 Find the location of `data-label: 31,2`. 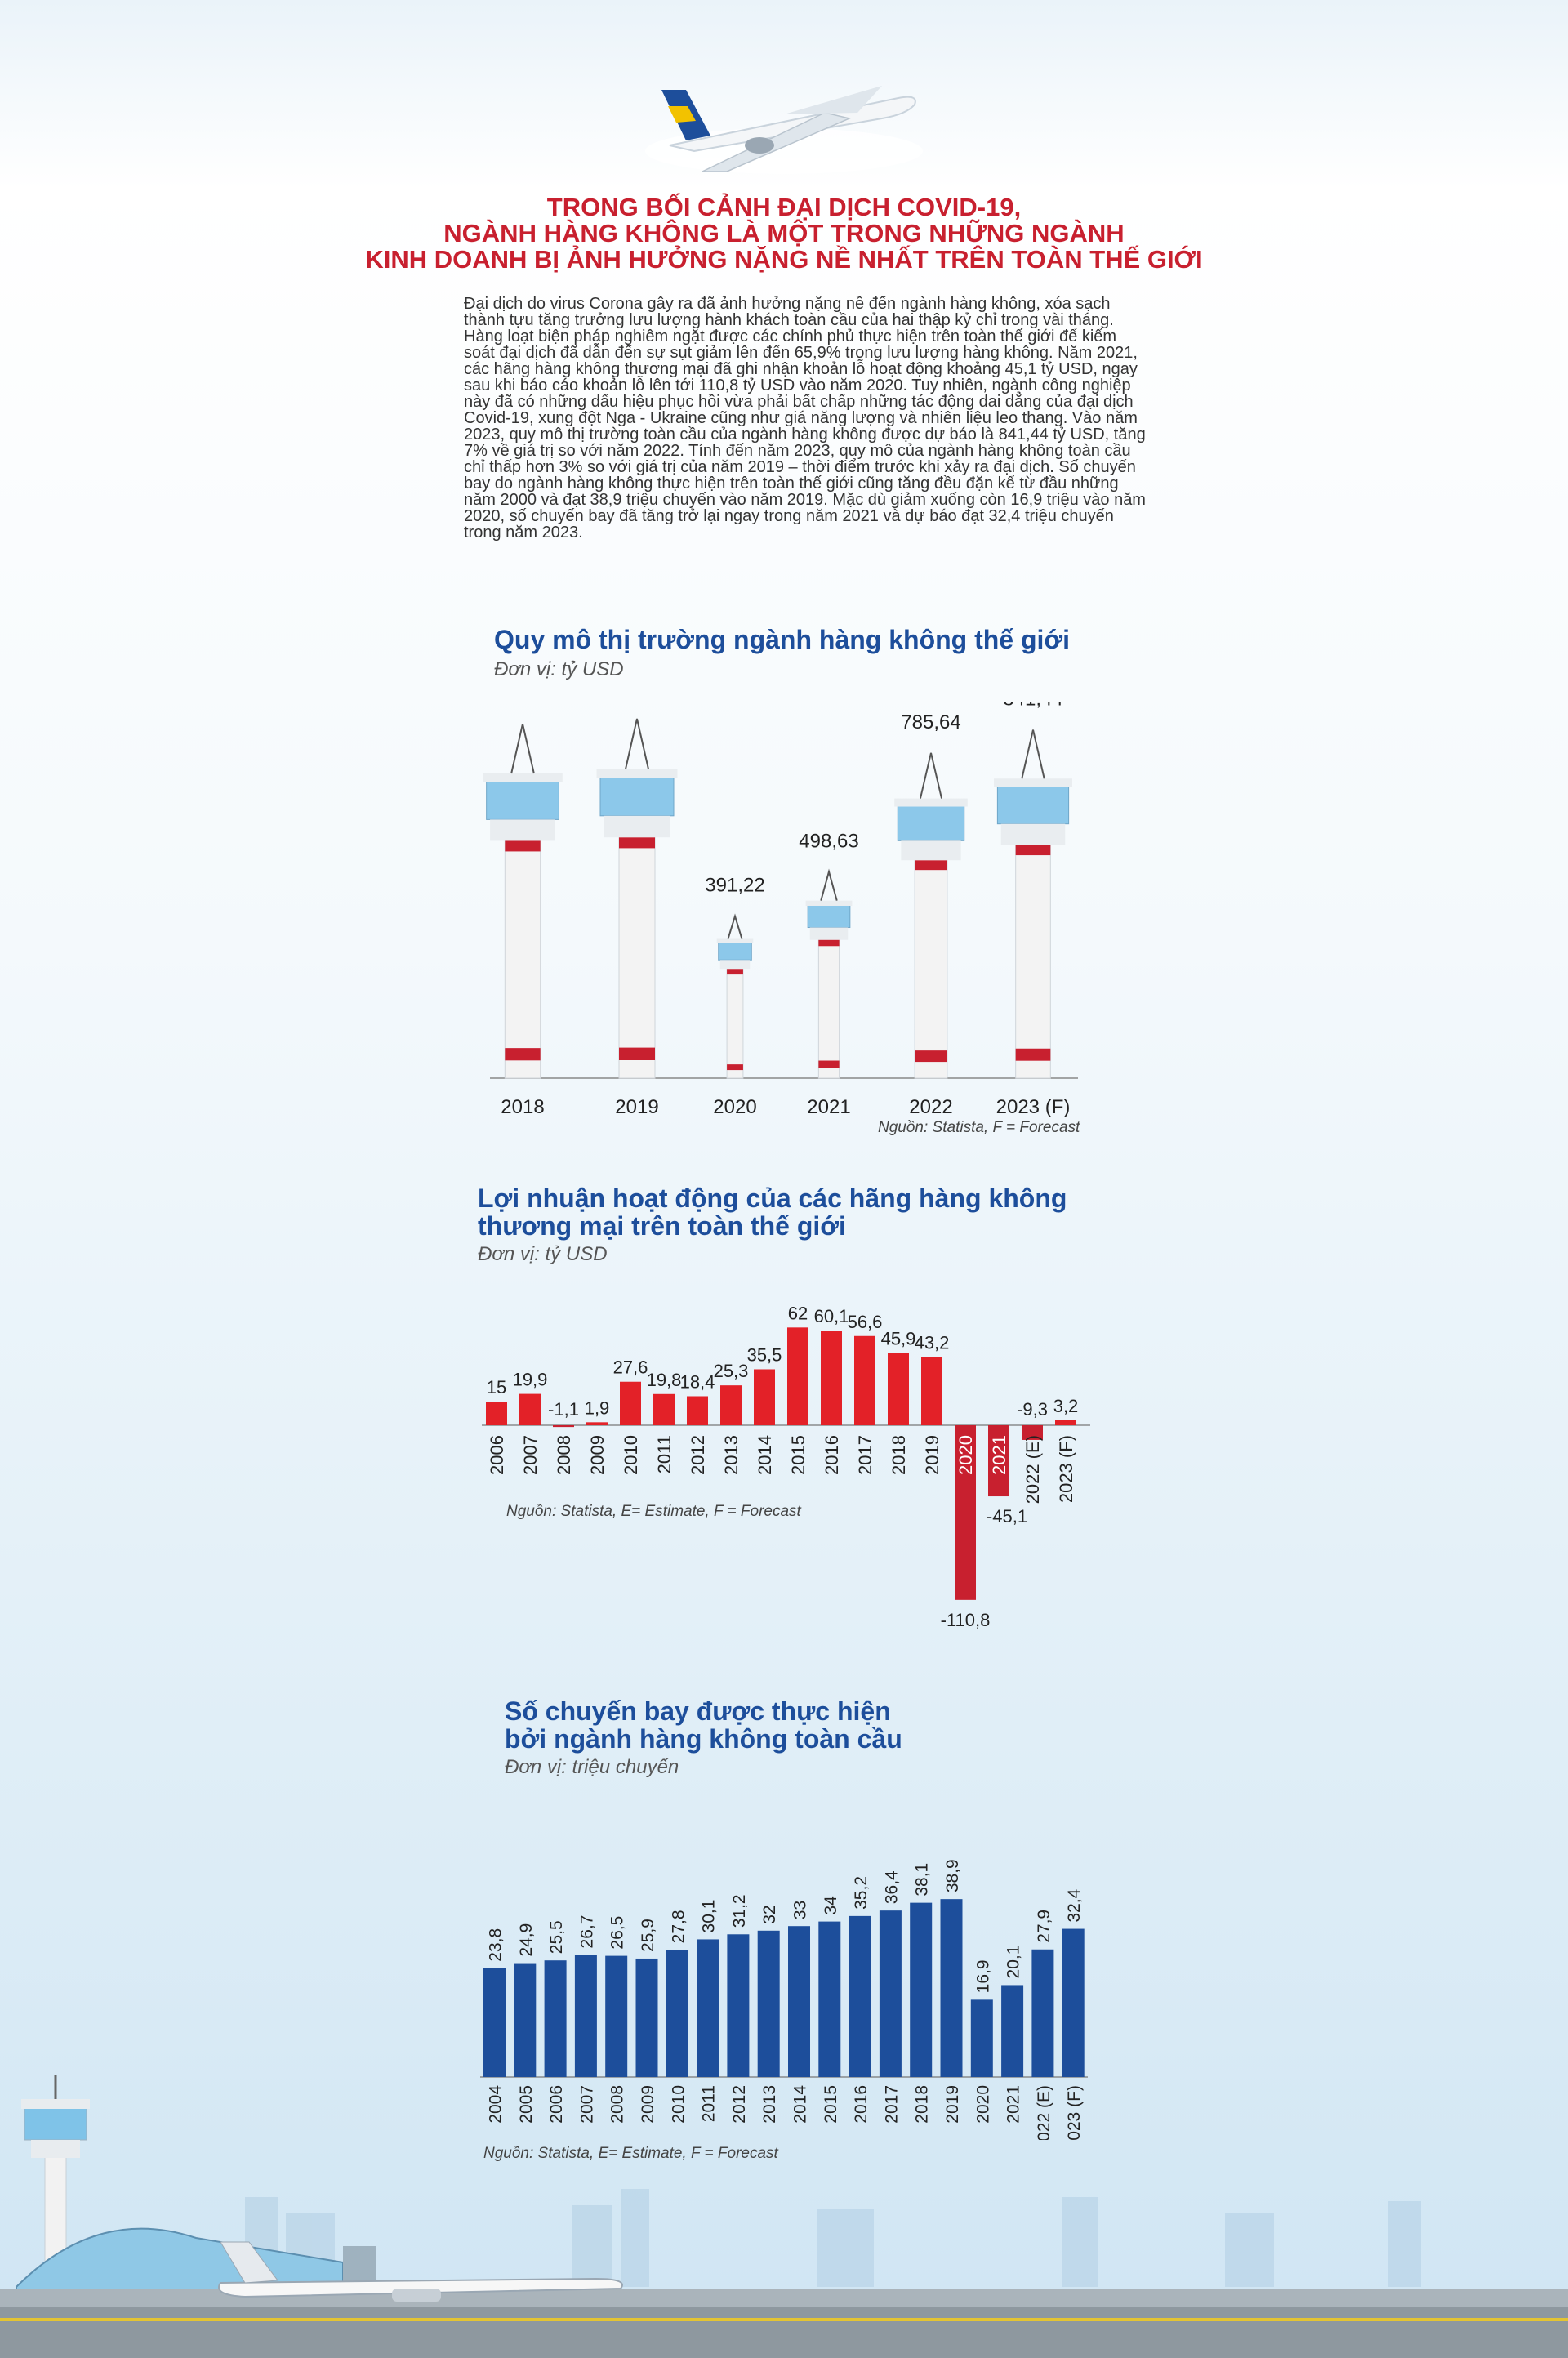

data-label: 31,2 is located at coordinates (739, 1911).